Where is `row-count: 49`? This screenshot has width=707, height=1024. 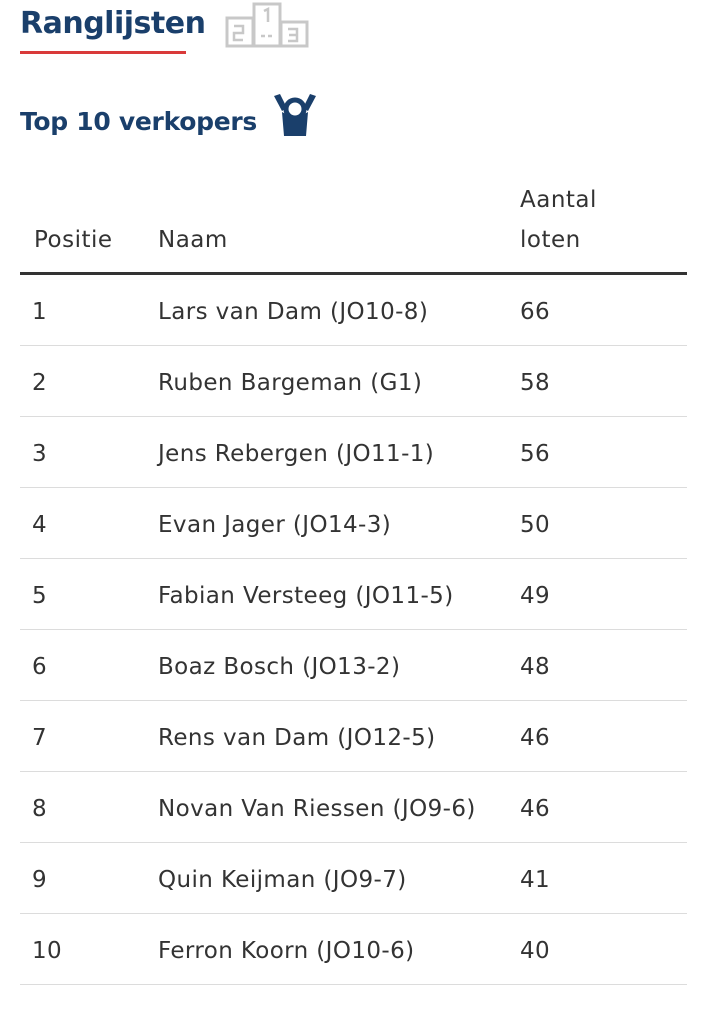
row-count: 49 is located at coordinates (603, 594).